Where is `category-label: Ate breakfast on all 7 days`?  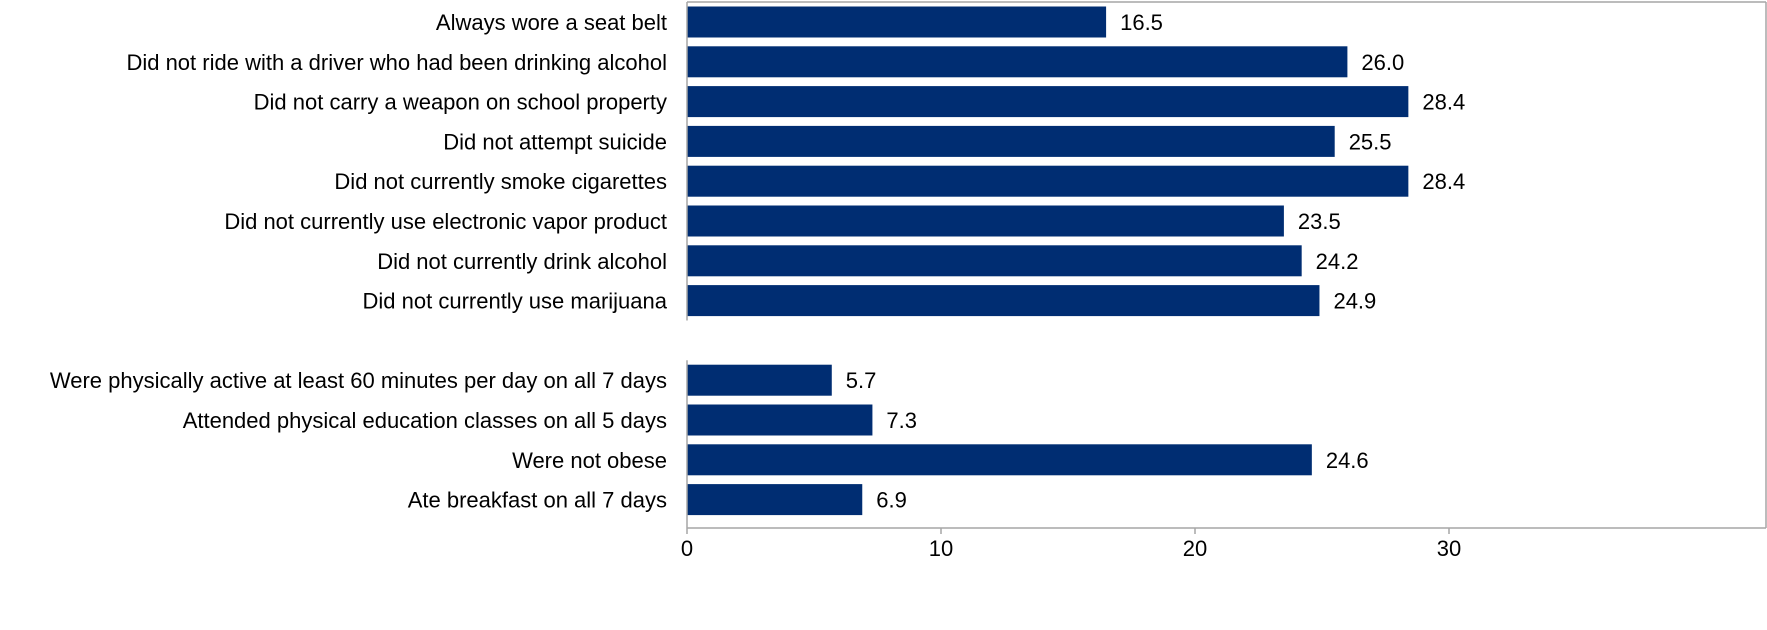 category-label: Ate breakfast on all 7 days is located at coordinates (537, 500).